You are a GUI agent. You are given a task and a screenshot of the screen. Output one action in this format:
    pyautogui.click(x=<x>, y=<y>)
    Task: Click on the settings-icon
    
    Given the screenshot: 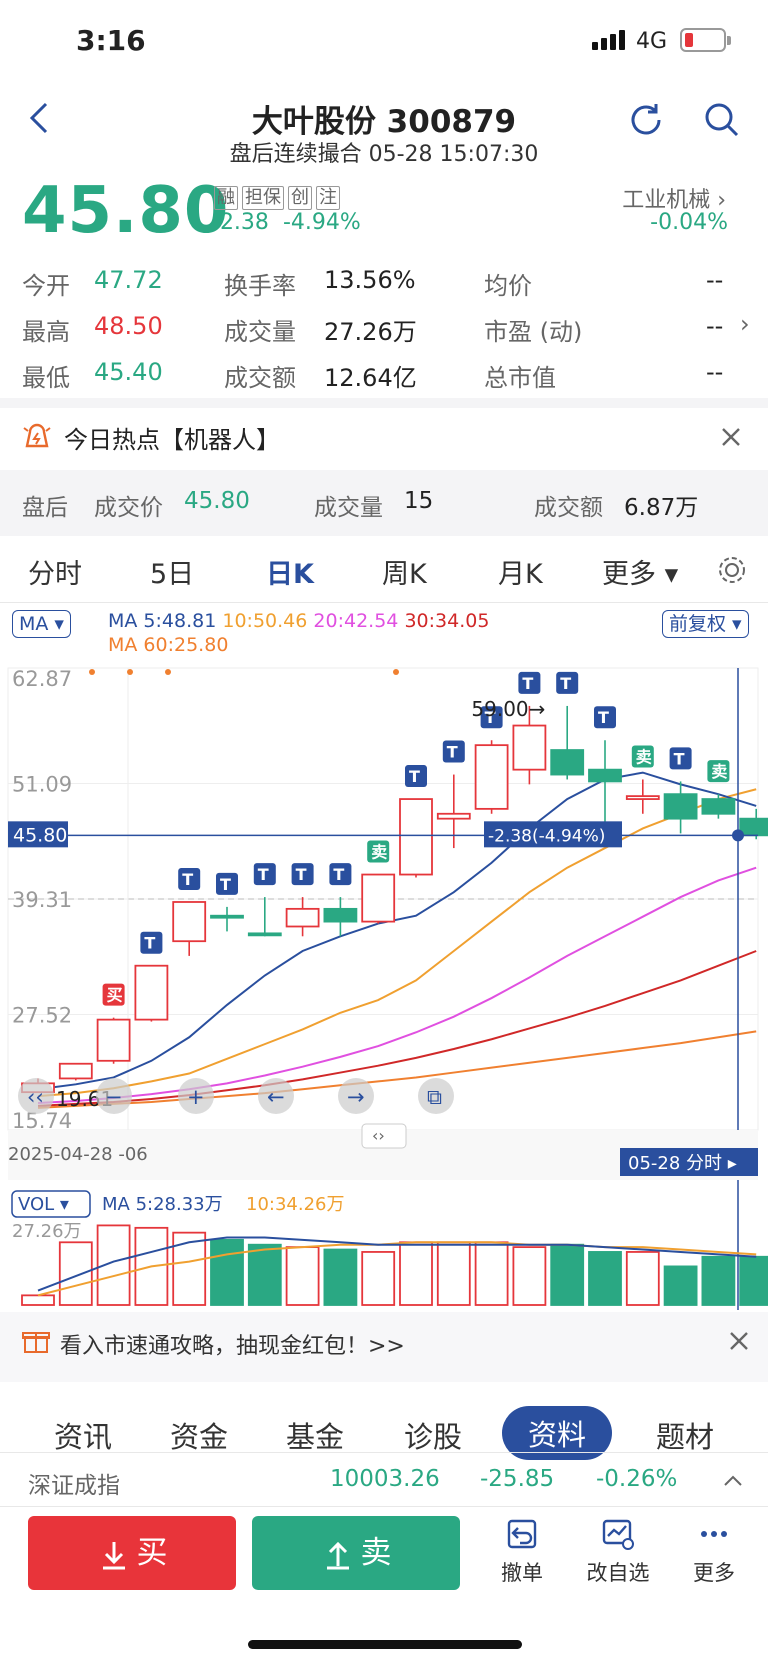 What is the action you would take?
    pyautogui.click(x=732, y=573)
    